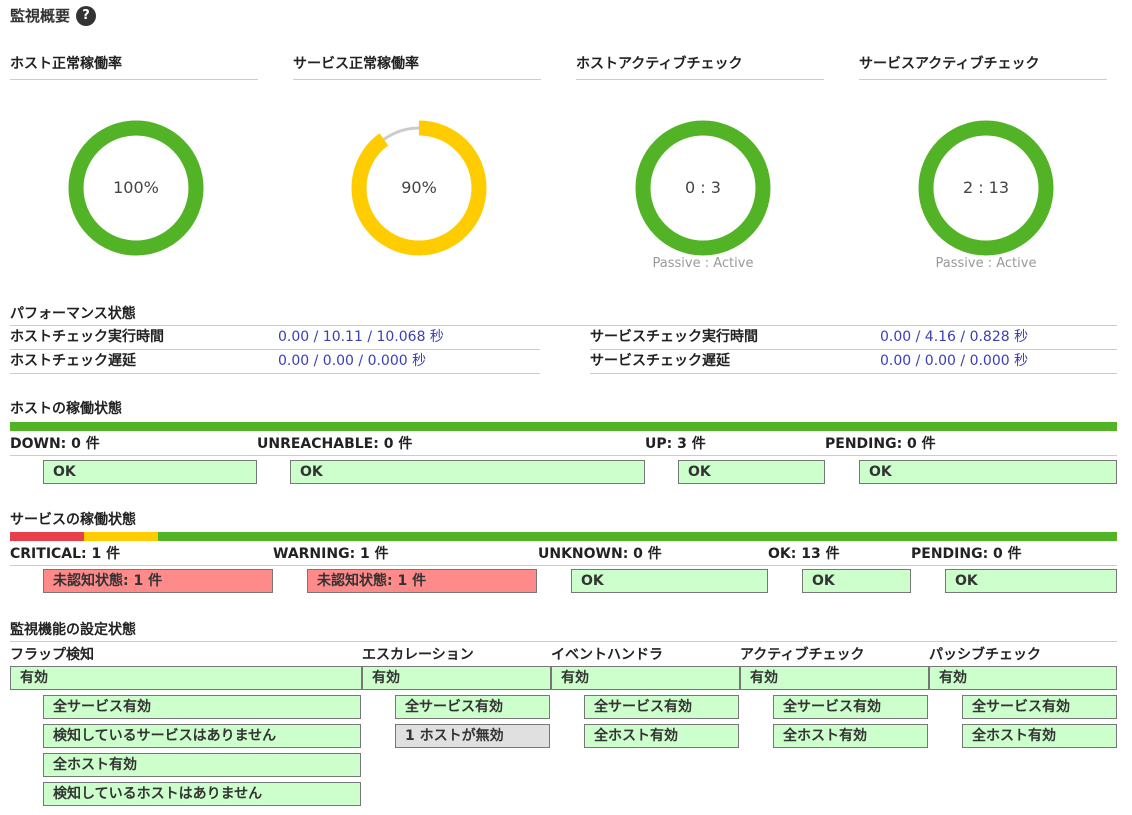 Image resolution: width=1132 pixels, height=815 pixels. I want to click on monitoring-head-escalation: エスカレーション, so click(418, 655).